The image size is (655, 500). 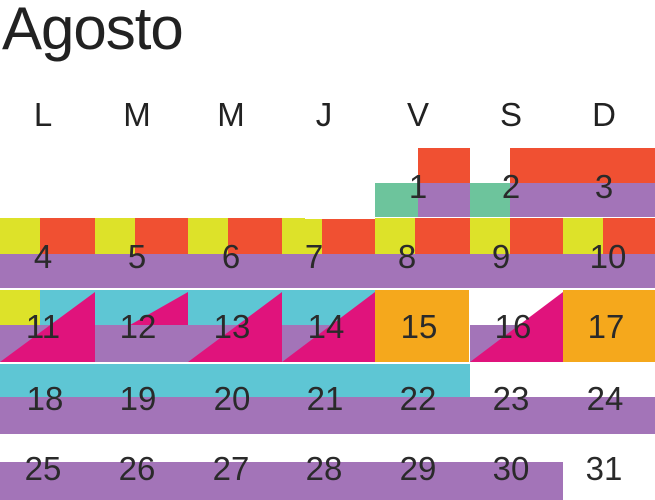 What do you see at coordinates (232, 398) in the screenshot?
I see `day-20: 20` at bounding box center [232, 398].